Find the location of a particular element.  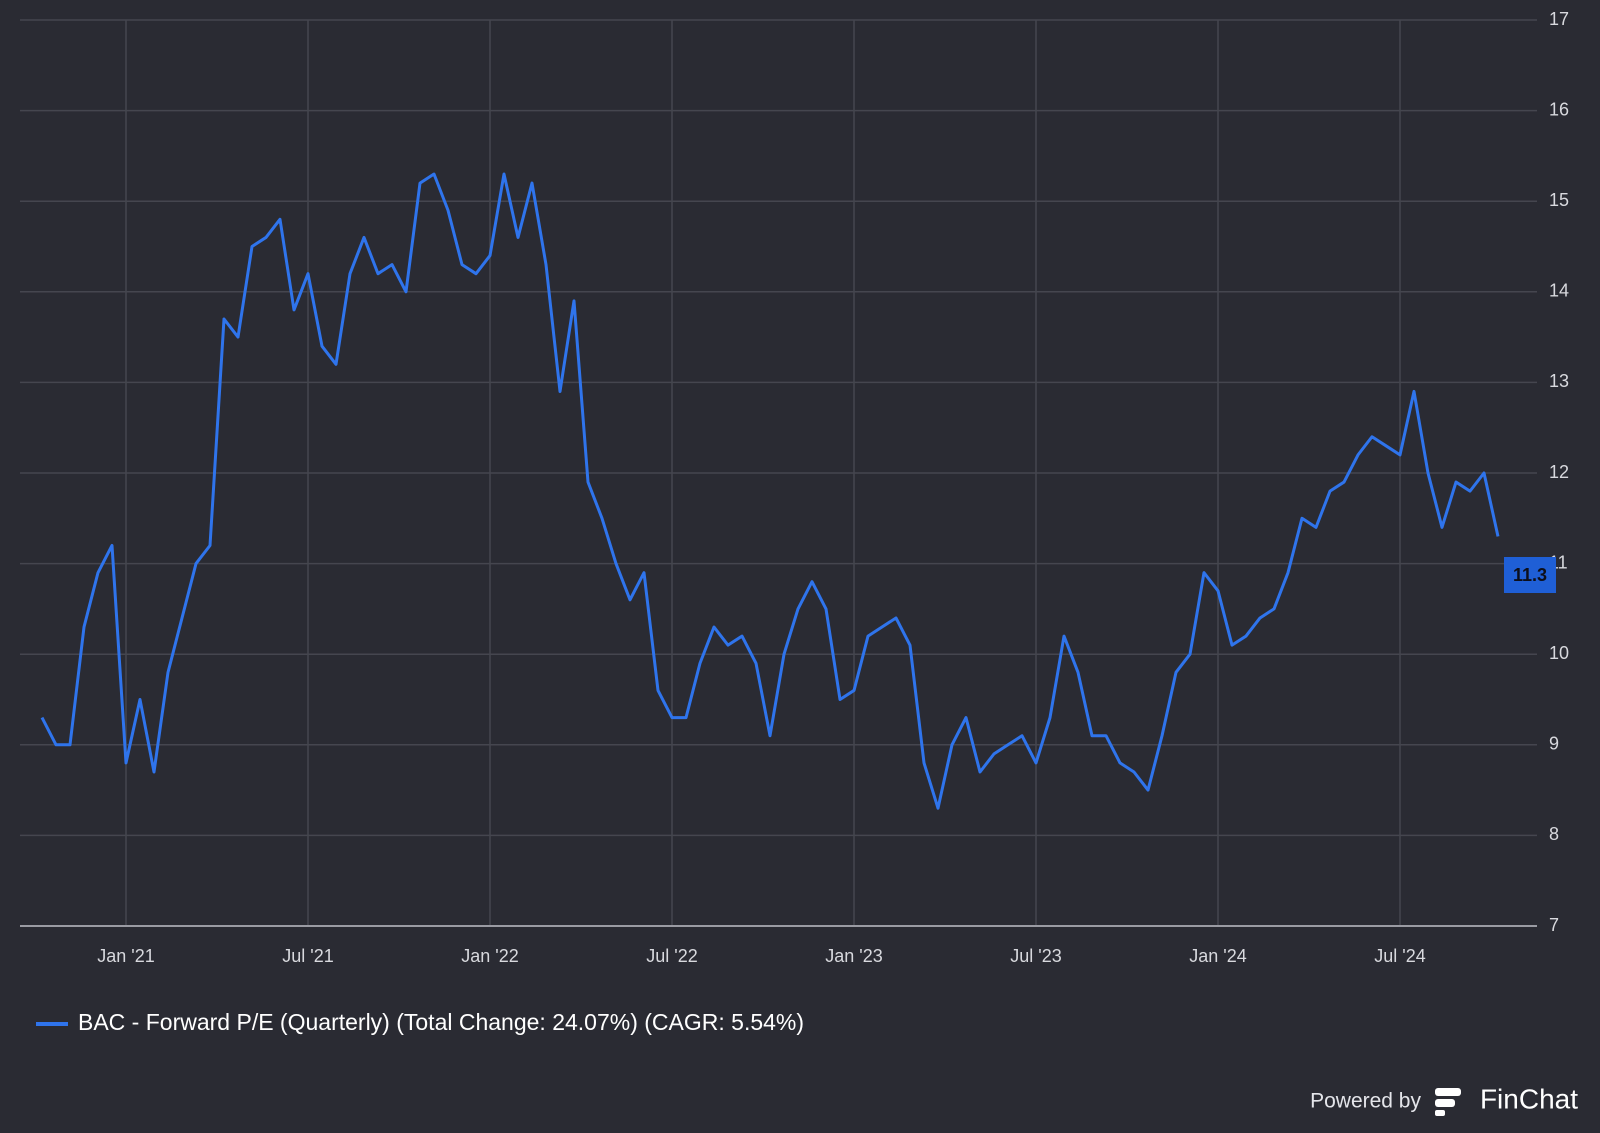

y-tick-label: 13 is located at coordinates (1559, 381).